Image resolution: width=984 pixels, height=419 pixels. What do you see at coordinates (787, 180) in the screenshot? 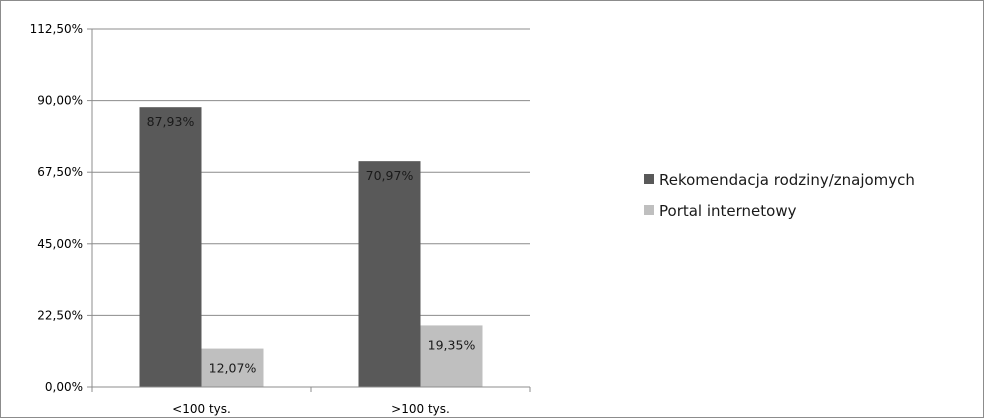
I see `legend-label: Rekomendacja rodziny/znajomych` at bounding box center [787, 180].